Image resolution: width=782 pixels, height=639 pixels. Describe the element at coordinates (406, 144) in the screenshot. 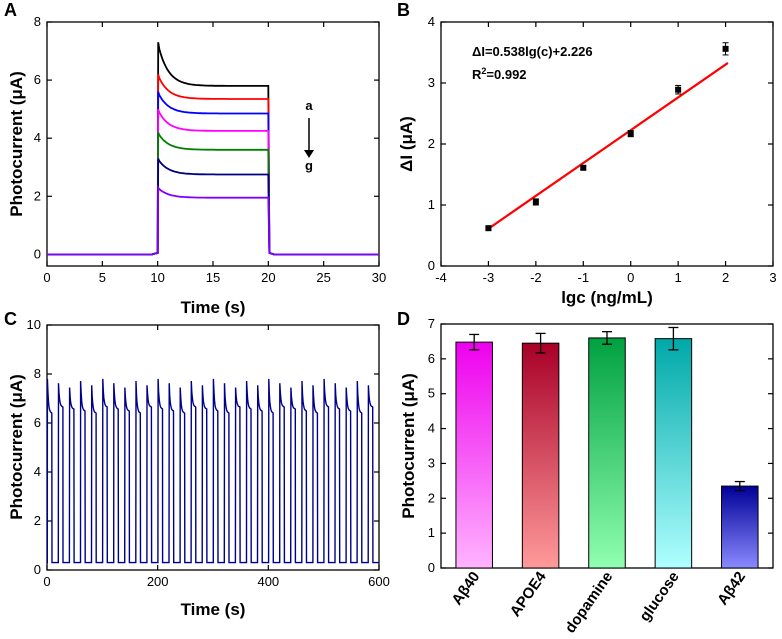

I see `panel-b-ylabel: ΔI (μA)` at that location.